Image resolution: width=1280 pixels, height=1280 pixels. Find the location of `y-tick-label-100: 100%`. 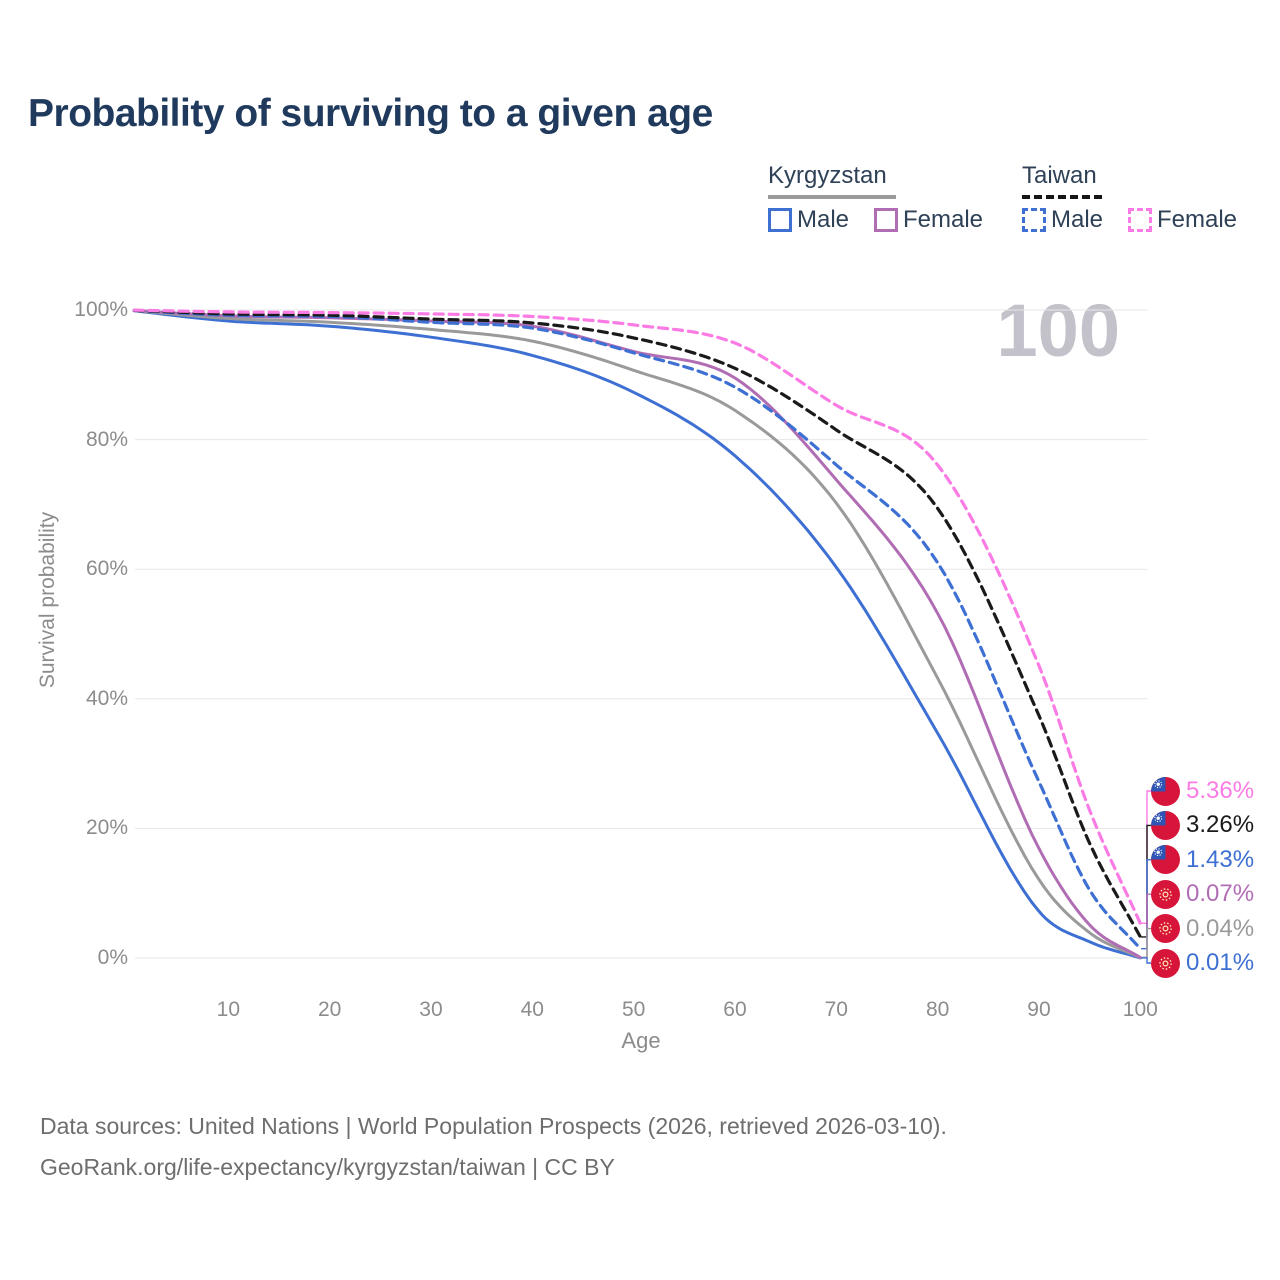

y-tick-label-100: 100% is located at coordinates (101, 309).